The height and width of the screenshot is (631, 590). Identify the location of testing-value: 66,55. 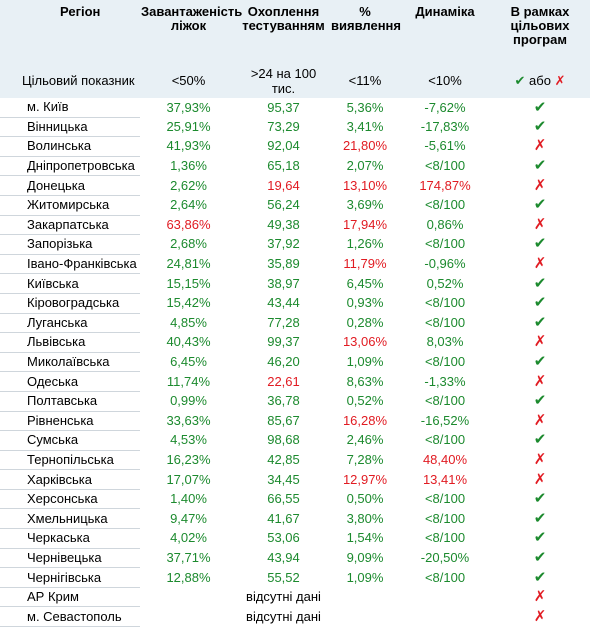
(283, 499).